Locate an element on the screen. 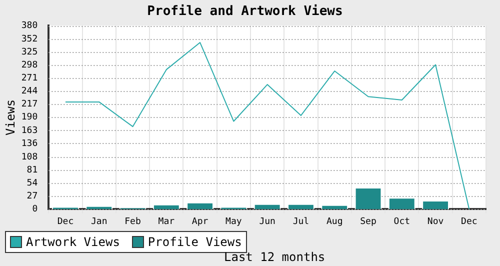 This screenshot has width=500, height=266. y-tick-label: 380 is located at coordinates (29, 25).